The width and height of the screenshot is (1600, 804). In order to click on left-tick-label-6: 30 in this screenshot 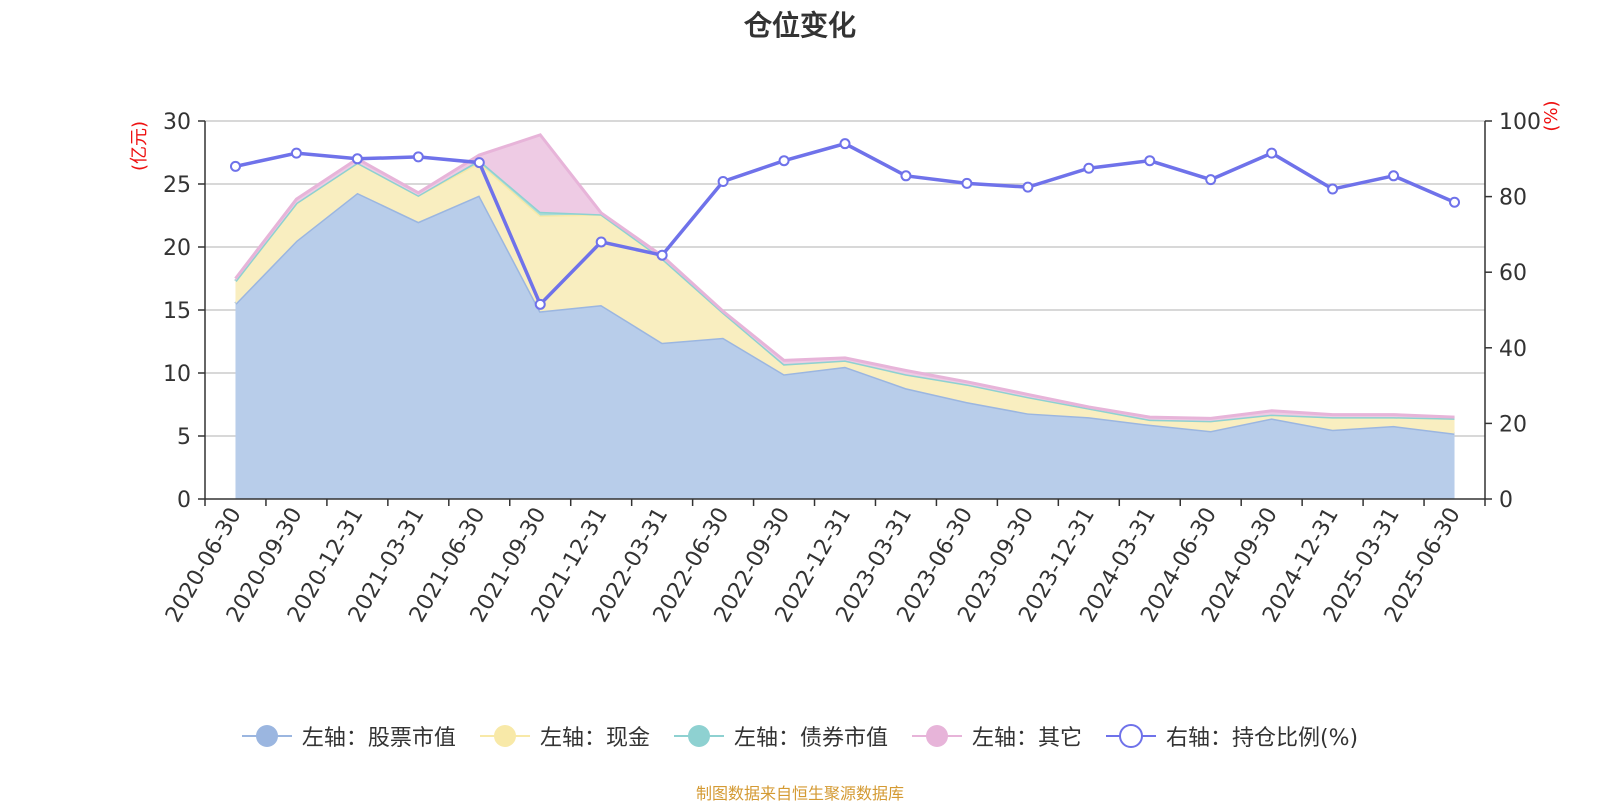, I will do `click(177, 122)`.